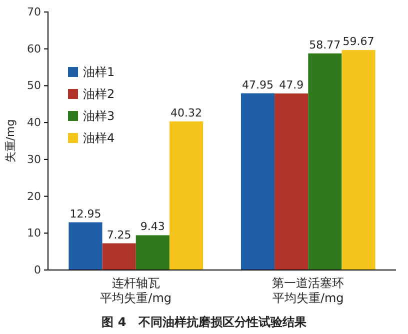 Image resolution: width=408 pixels, height=334 pixels. What do you see at coordinates (186, 113) in the screenshot?
I see `data-label: 40.32` at bounding box center [186, 113].